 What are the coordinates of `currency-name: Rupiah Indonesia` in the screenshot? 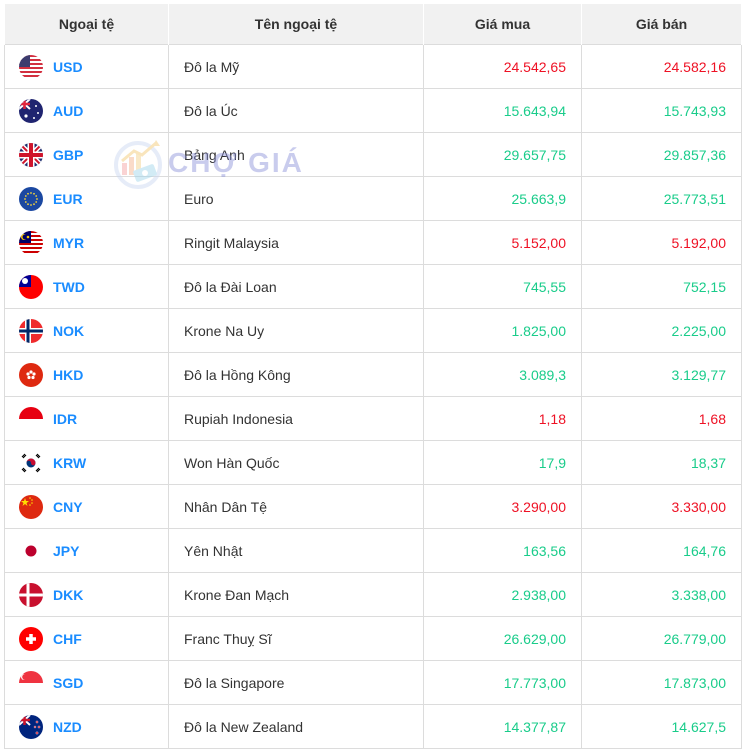 It's located at (296, 418).